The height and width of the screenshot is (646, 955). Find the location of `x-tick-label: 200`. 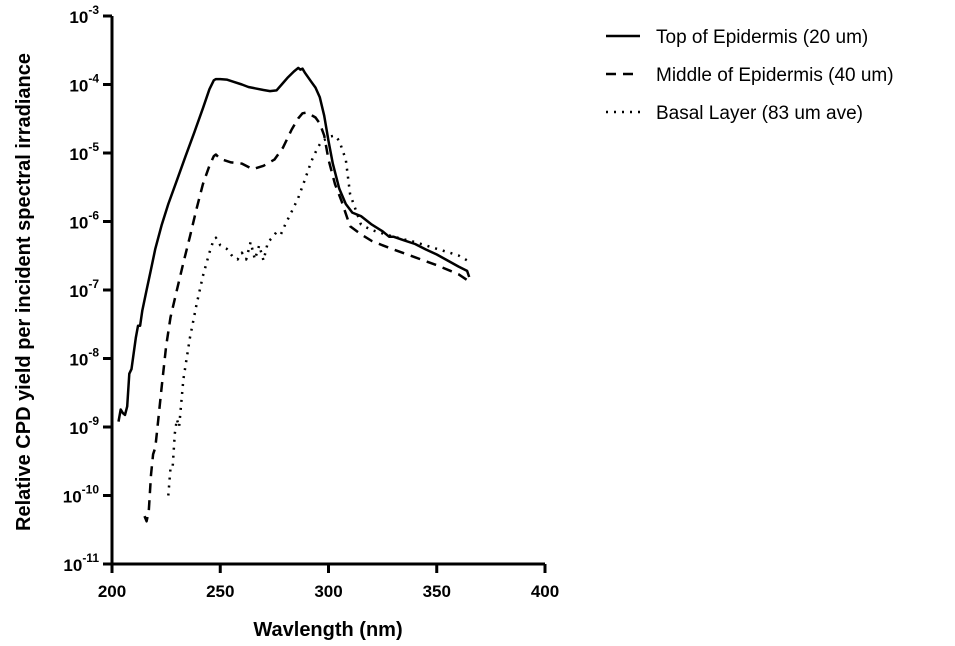

x-tick-label: 200 is located at coordinates (112, 591).